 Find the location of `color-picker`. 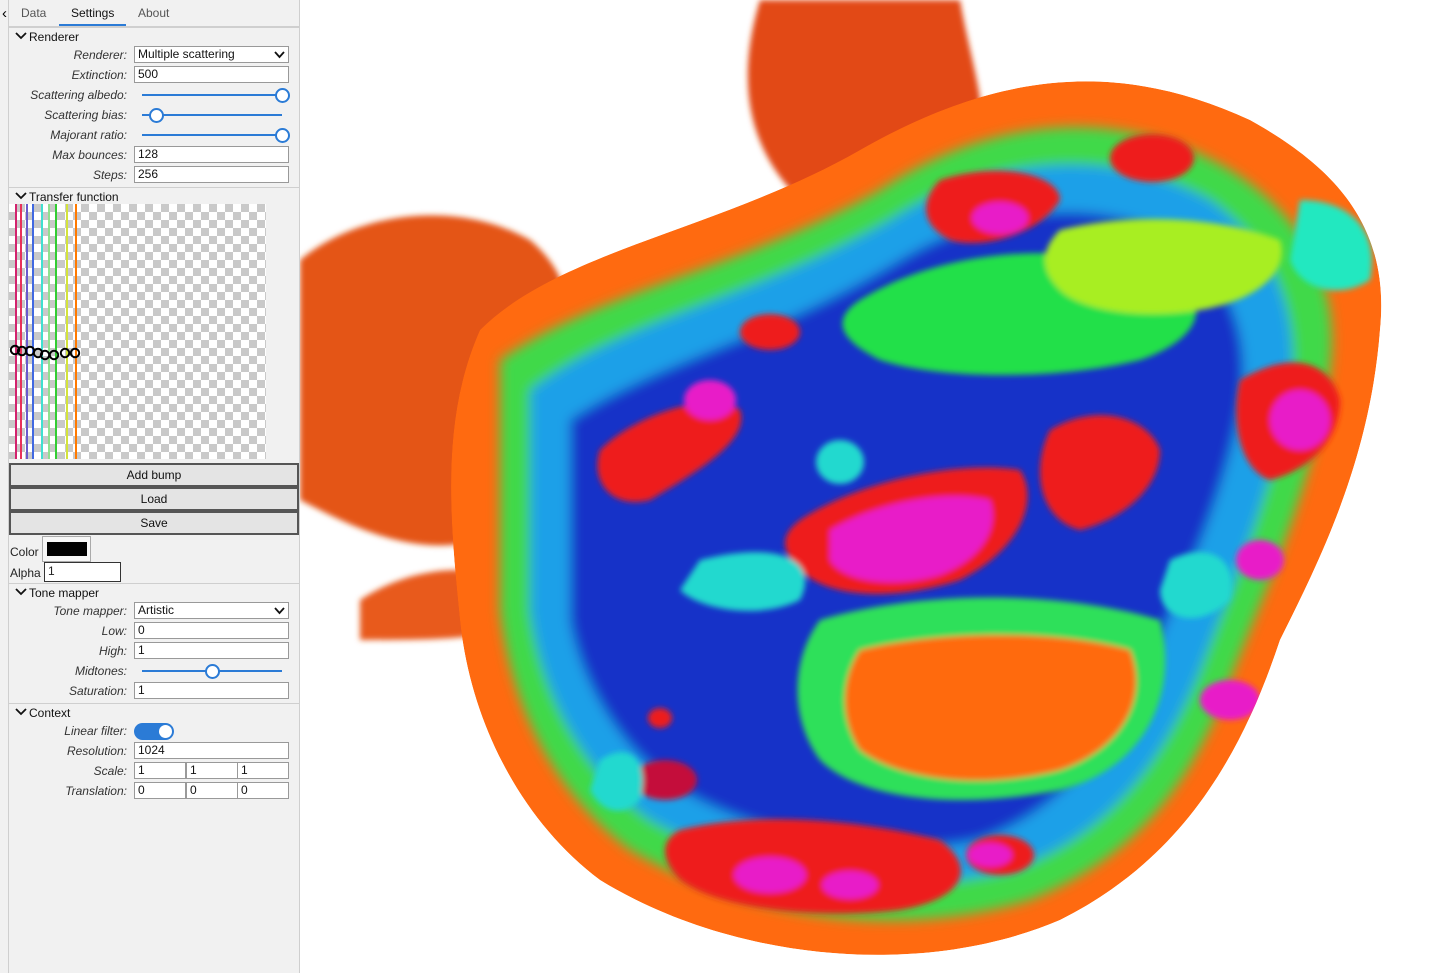

color-picker is located at coordinates (66, 549).